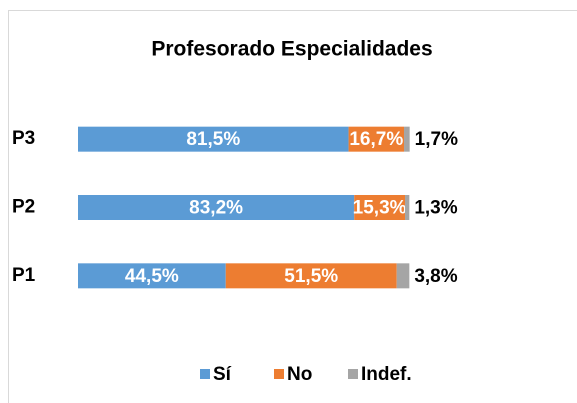 Image resolution: width=577 pixels, height=403 pixels. I want to click on y-tick-label: P1, so click(24, 275).